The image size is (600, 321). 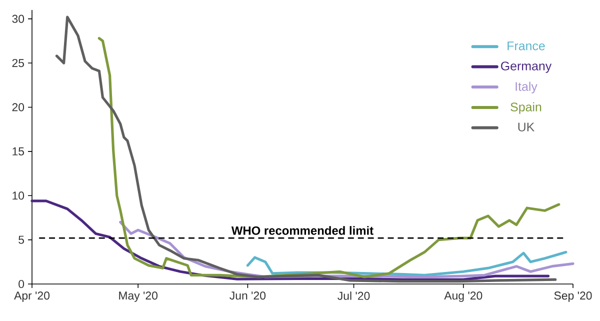 What do you see at coordinates (527, 88) in the screenshot?
I see `legend-label: Italy` at bounding box center [527, 88].